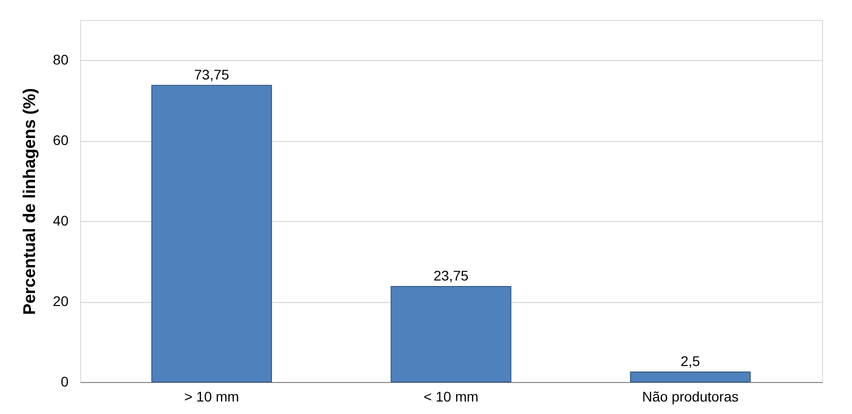 The height and width of the screenshot is (414, 852). Describe the element at coordinates (690, 360) in the screenshot. I see `data-label: 2,5` at that location.